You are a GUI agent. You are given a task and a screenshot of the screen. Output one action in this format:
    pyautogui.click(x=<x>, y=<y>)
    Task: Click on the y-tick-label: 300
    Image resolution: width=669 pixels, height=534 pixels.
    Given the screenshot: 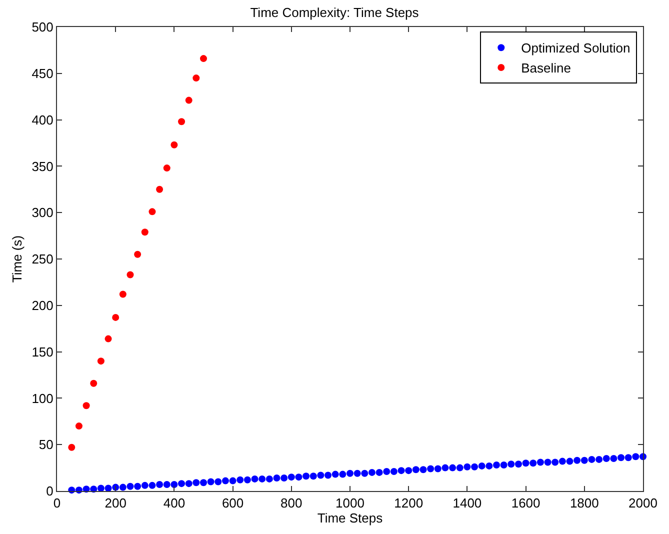 What is the action you would take?
    pyautogui.click(x=43, y=212)
    